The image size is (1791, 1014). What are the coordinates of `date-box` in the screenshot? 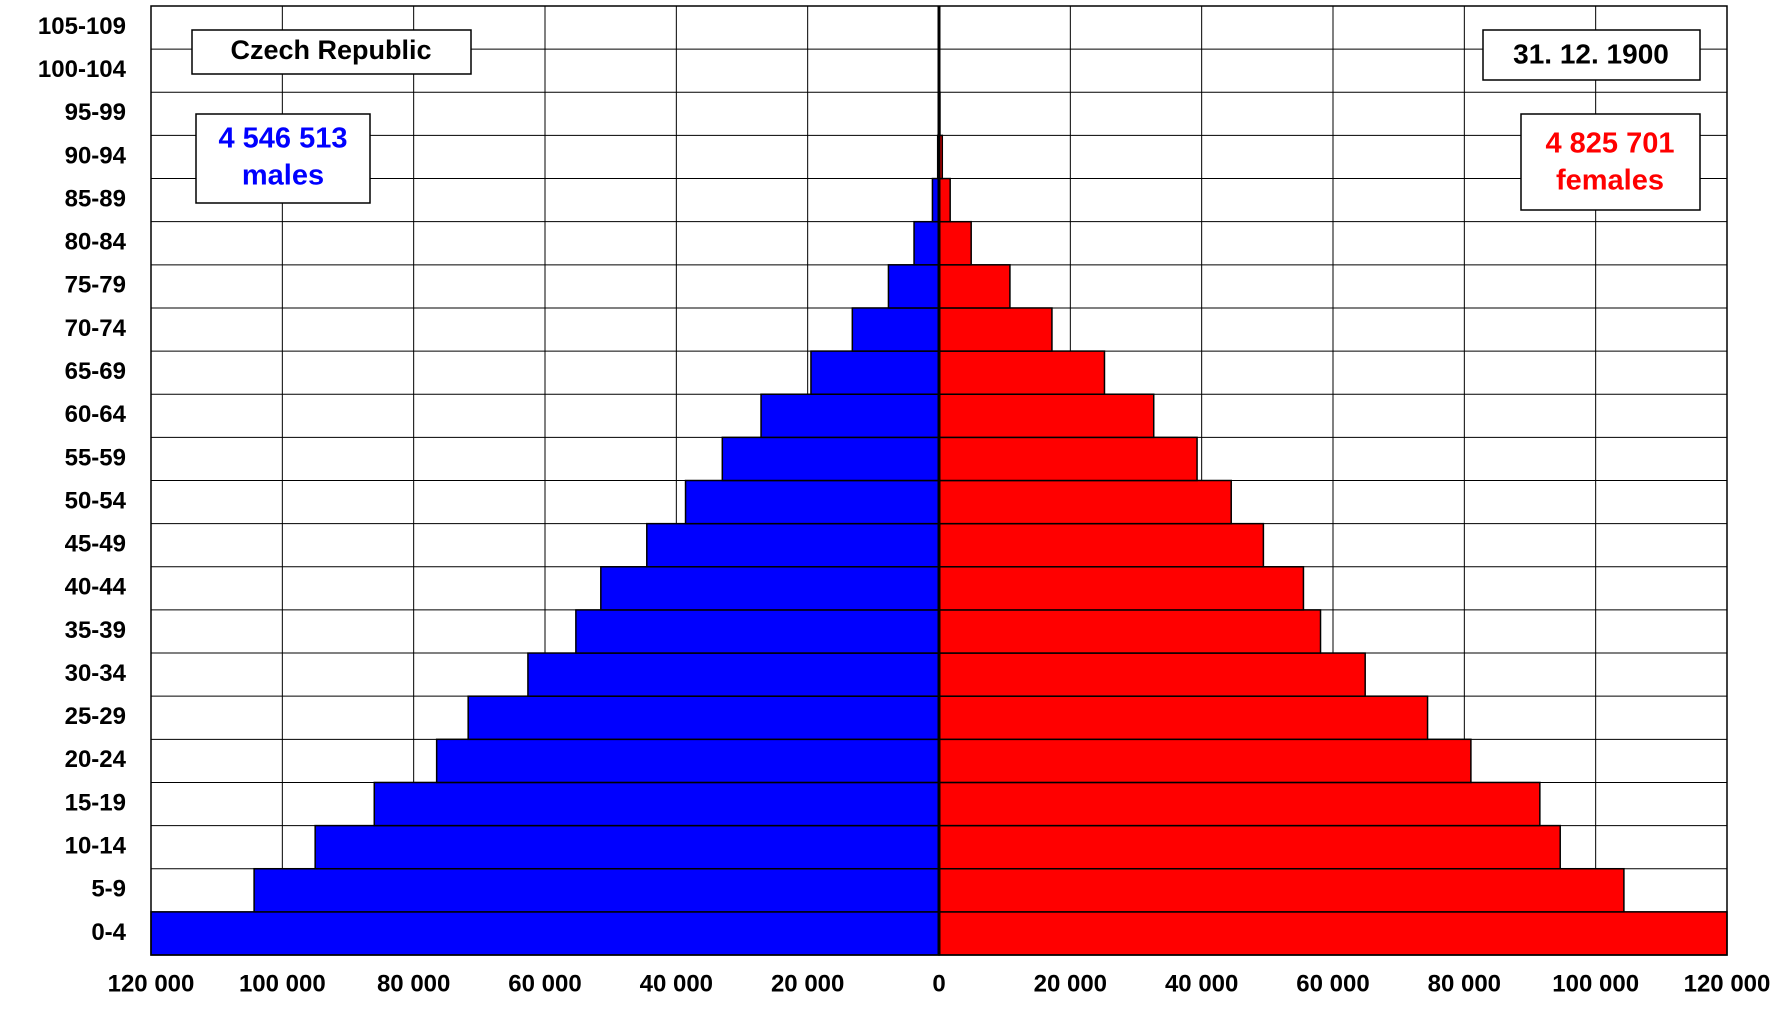 It's located at (1591, 55).